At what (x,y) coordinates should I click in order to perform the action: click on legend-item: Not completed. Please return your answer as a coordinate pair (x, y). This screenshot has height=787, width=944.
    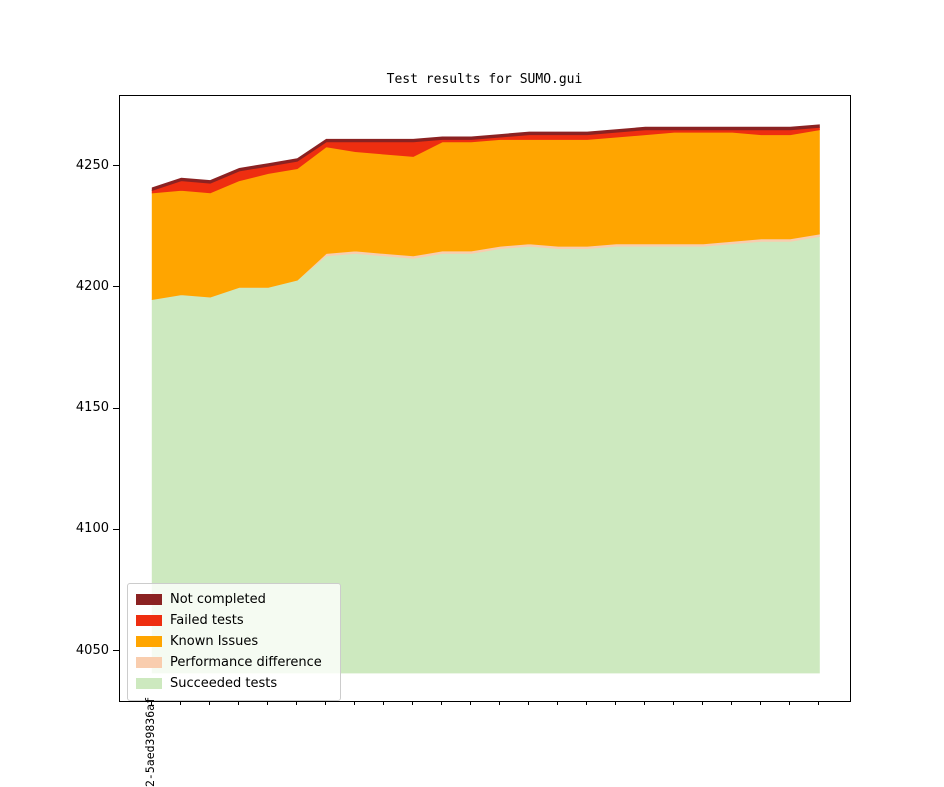
    Looking at the image, I should click on (234, 599).